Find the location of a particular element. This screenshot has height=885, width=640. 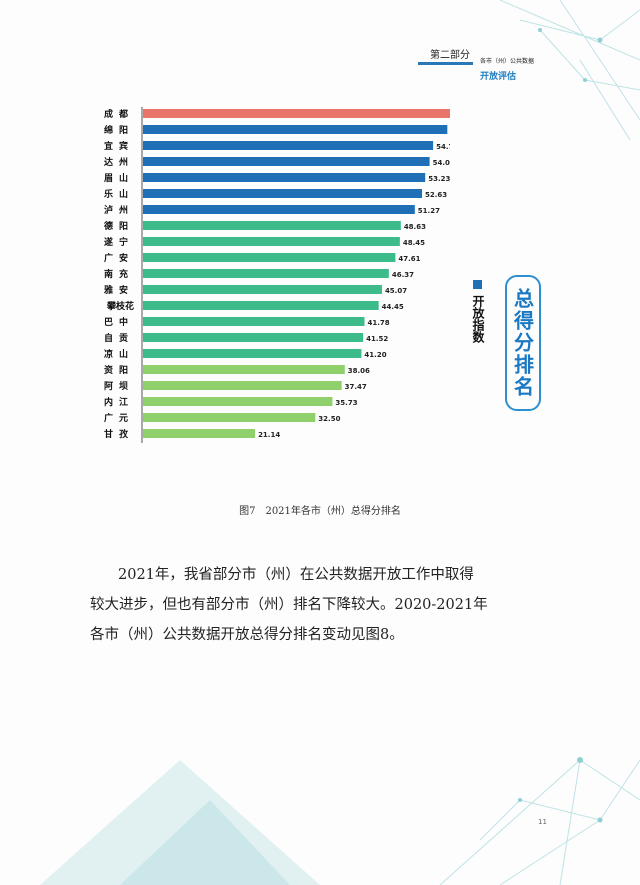

value-label: 52.63 is located at coordinates (436, 195).